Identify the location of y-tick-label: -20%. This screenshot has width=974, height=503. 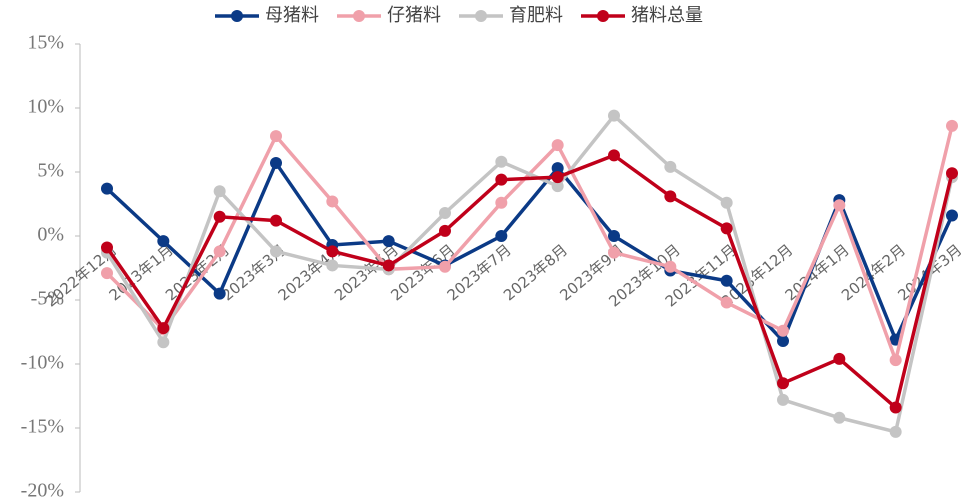
(42, 491).